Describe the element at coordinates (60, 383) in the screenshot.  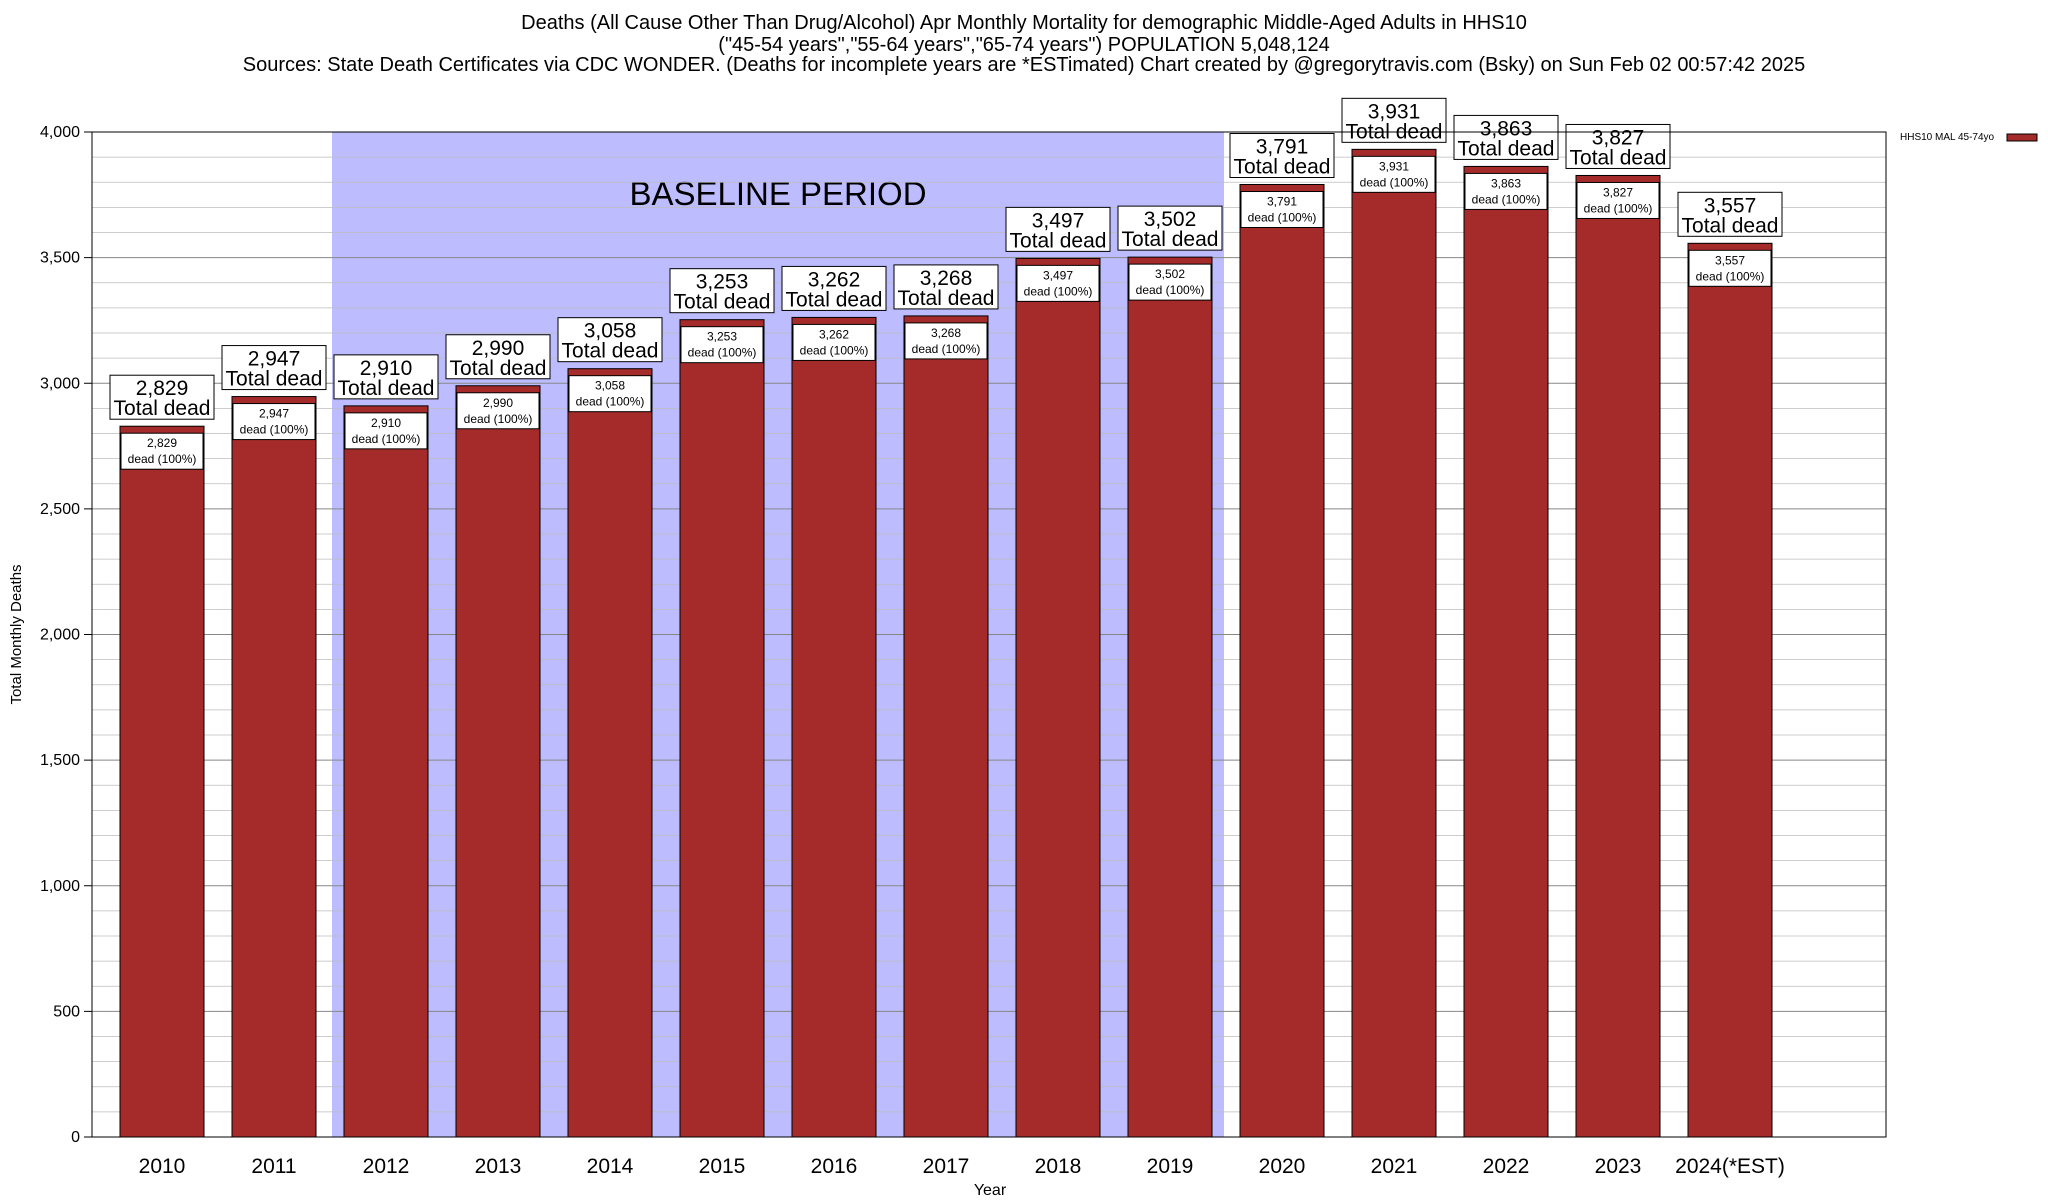
I see `y-tick-label: 3,000` at that location.